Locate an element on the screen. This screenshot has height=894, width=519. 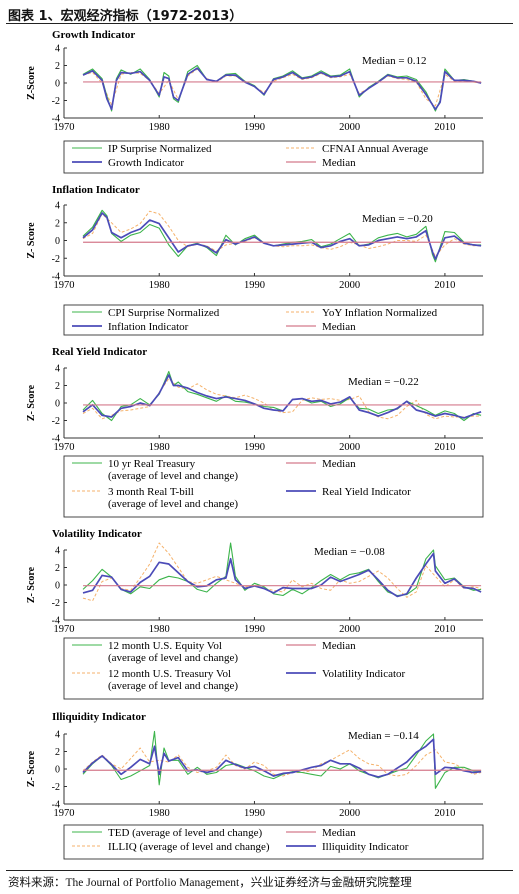
legend-label: Illiquidity Indicator is located at coordinates (365, 847).